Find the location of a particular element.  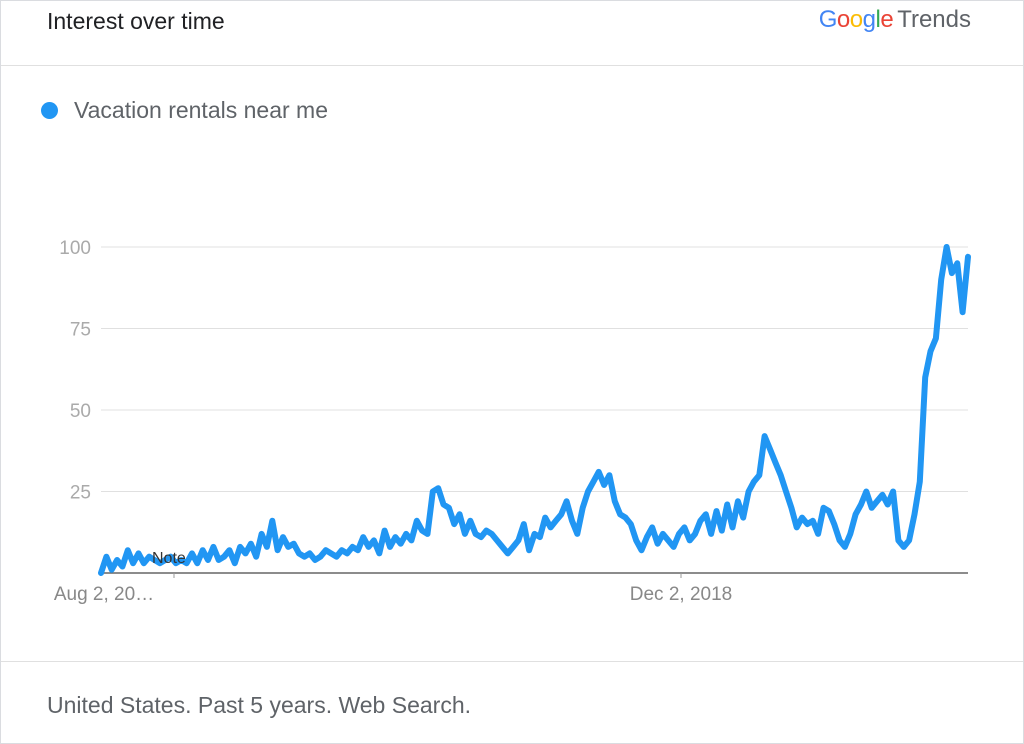

note-annotation: Note is located at coordinates (169, 558).